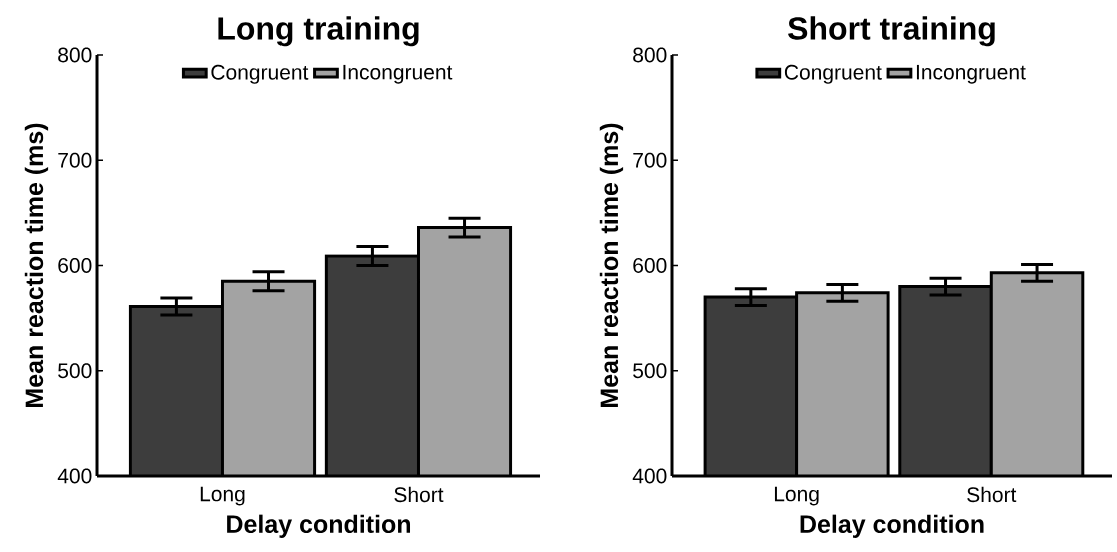 The image size is (1117, 552). Describe the element at coordinates (891, 31) in the screenshot. I see `chart-title: Short training` at that location.